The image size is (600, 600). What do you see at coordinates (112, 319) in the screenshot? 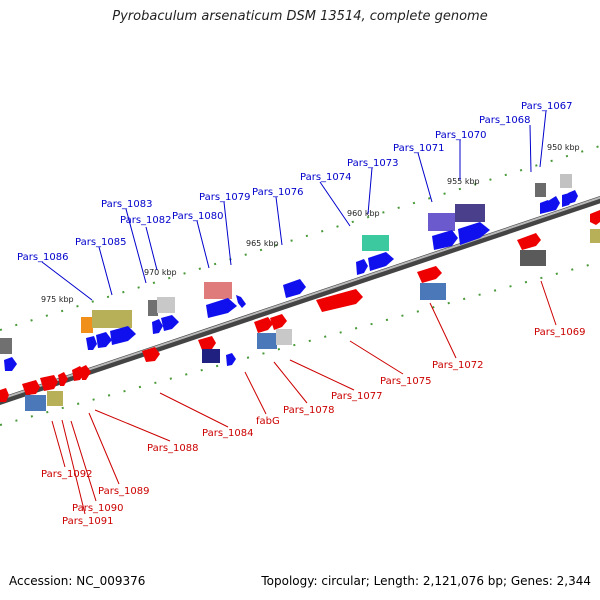
I see `gene-box-1085b` at bounding box center [112, 319].